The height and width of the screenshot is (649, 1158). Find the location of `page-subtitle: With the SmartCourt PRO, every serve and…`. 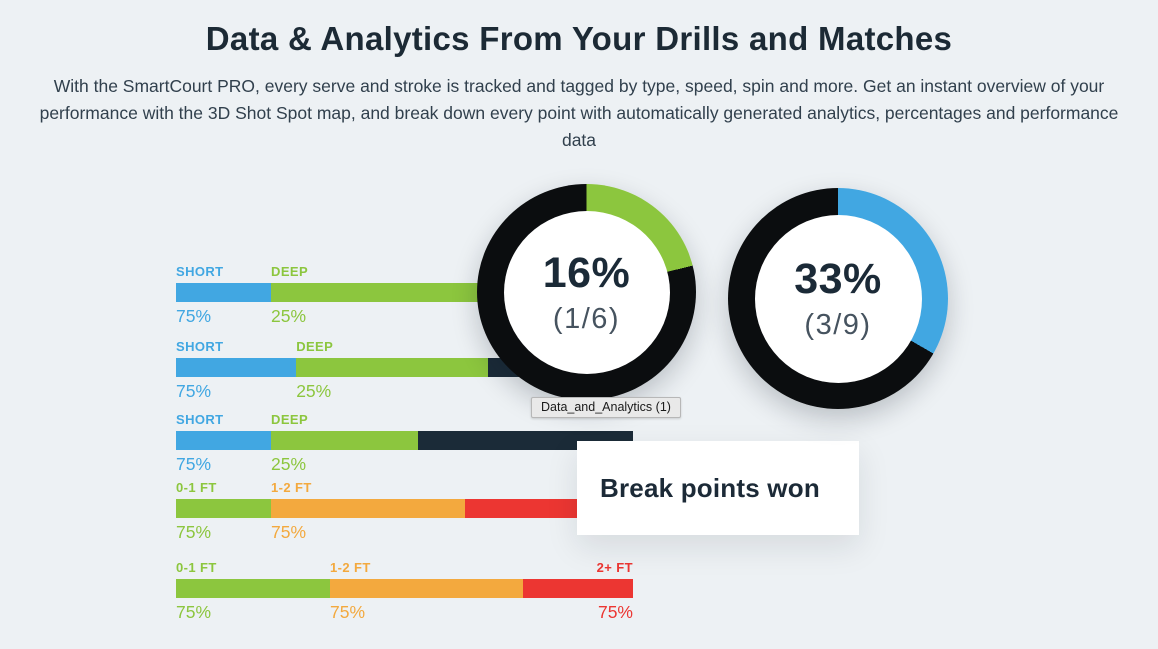

page-subtitle: With the SmartCourt PRO, every serve and… is located at coordinates (579, 113).